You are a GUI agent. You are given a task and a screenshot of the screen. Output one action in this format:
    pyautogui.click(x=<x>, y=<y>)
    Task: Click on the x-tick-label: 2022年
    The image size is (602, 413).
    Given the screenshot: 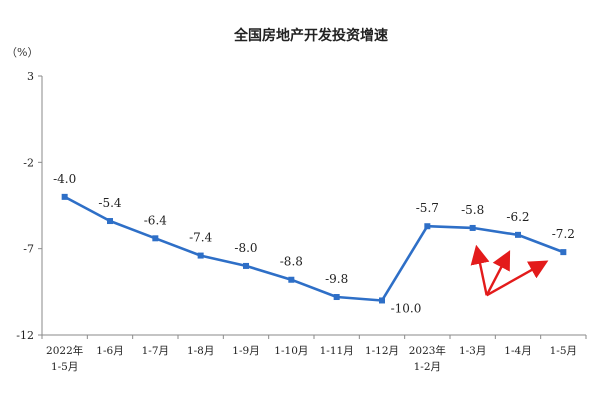 What is the action you would take?
    pyautogui.click(x=64, y=350)
    